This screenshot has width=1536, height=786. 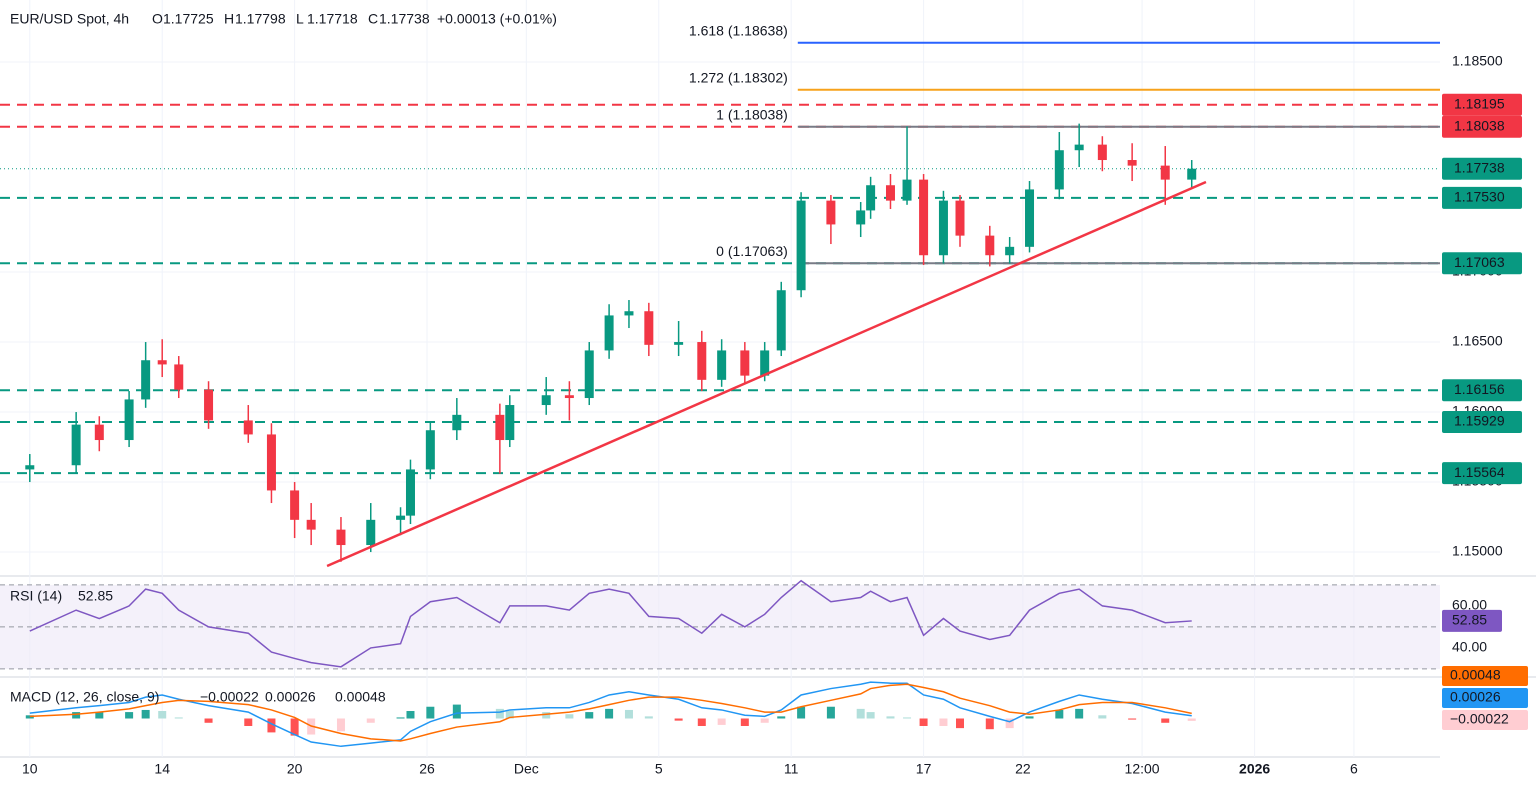 I want to click on rsi-label: 52.85, so click(x=1469, y=620).